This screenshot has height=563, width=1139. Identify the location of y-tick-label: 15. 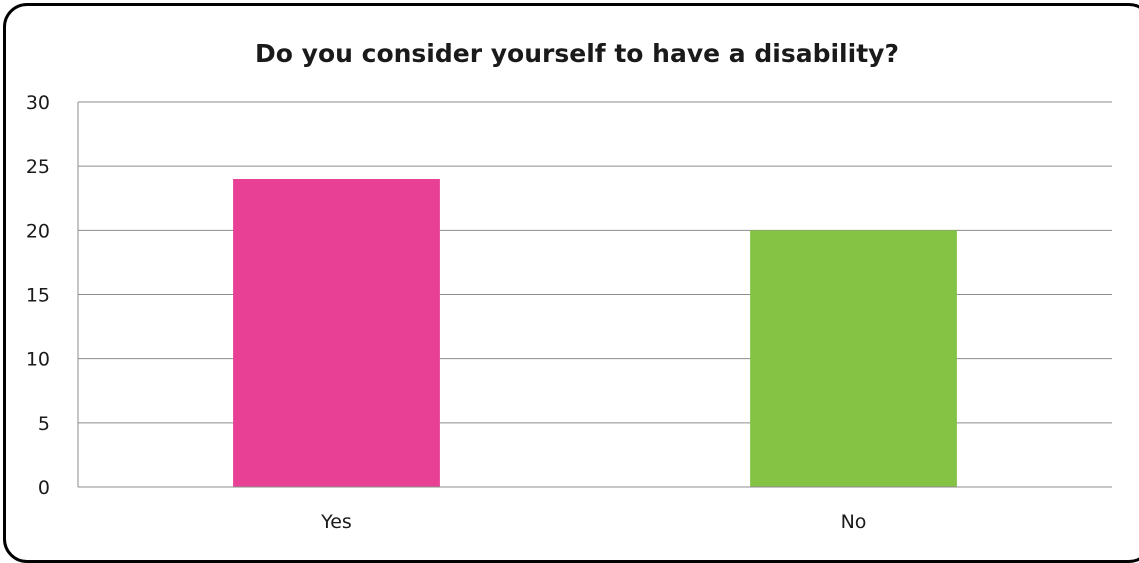
(38, 296).